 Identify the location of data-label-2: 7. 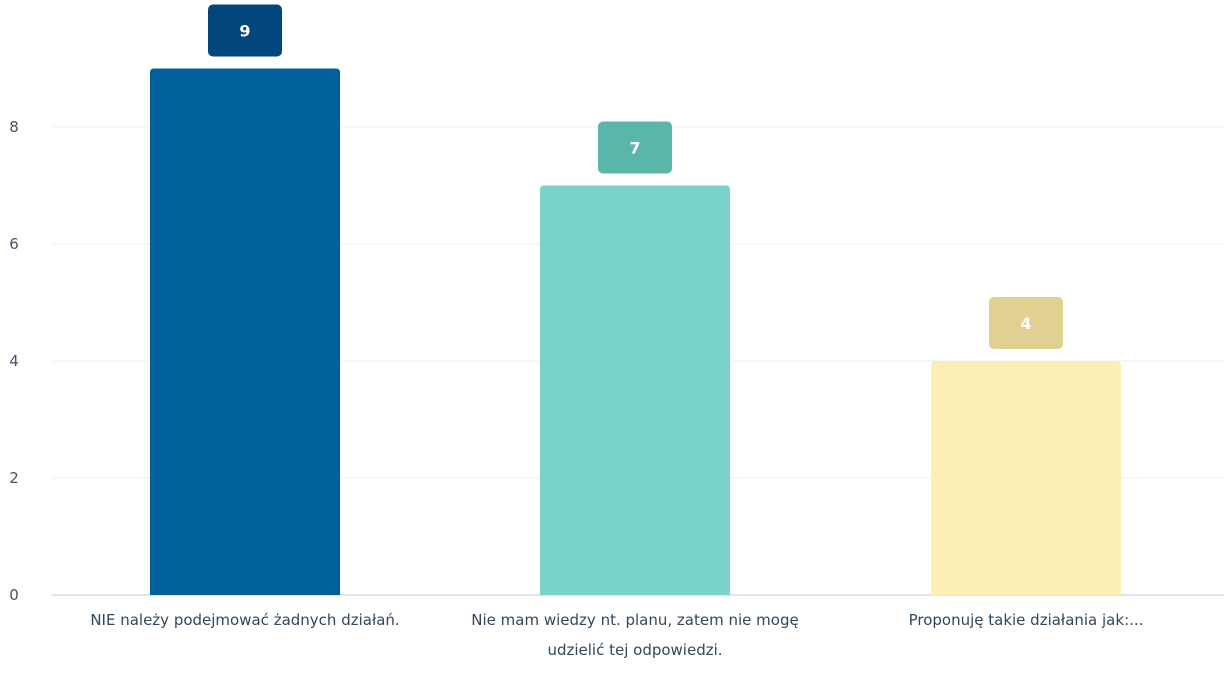
(635, 147).